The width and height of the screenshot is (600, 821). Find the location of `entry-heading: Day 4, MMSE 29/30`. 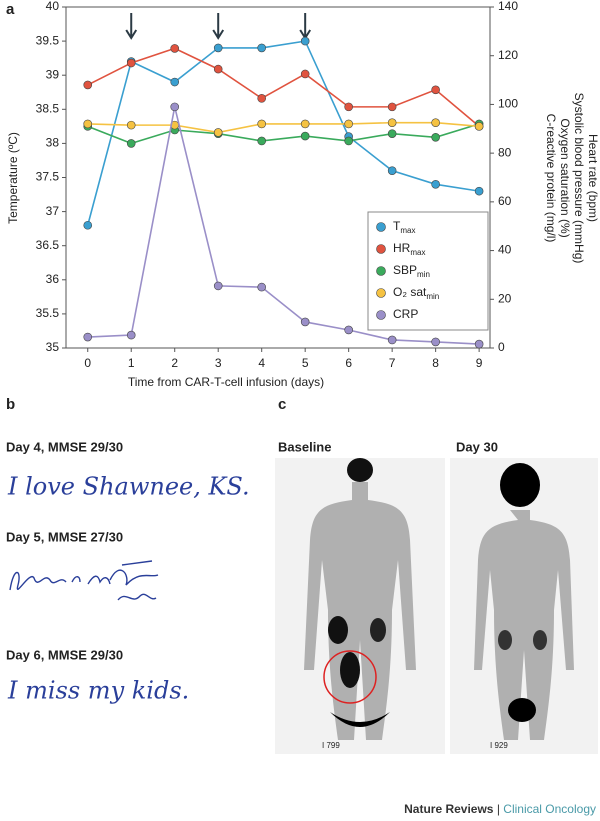

entry-heading: Day 4, MMSE 29/30 is located at coordinates (64, 446).